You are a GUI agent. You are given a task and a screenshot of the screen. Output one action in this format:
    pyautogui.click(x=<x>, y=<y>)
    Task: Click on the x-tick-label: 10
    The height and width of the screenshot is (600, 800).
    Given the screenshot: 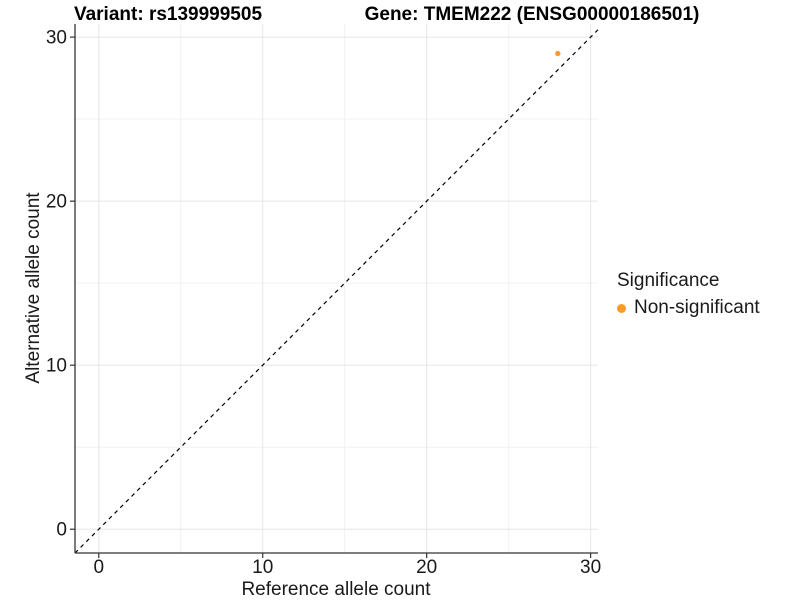 What is the action you would take?
    pyautogui.click(x=262, y=567)
    